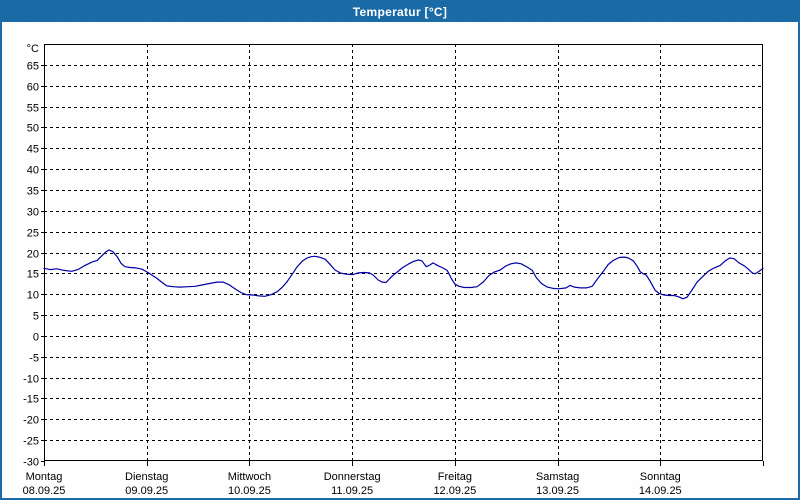  I want to click on y-axis-tick-label: -5, so click(34, 359).